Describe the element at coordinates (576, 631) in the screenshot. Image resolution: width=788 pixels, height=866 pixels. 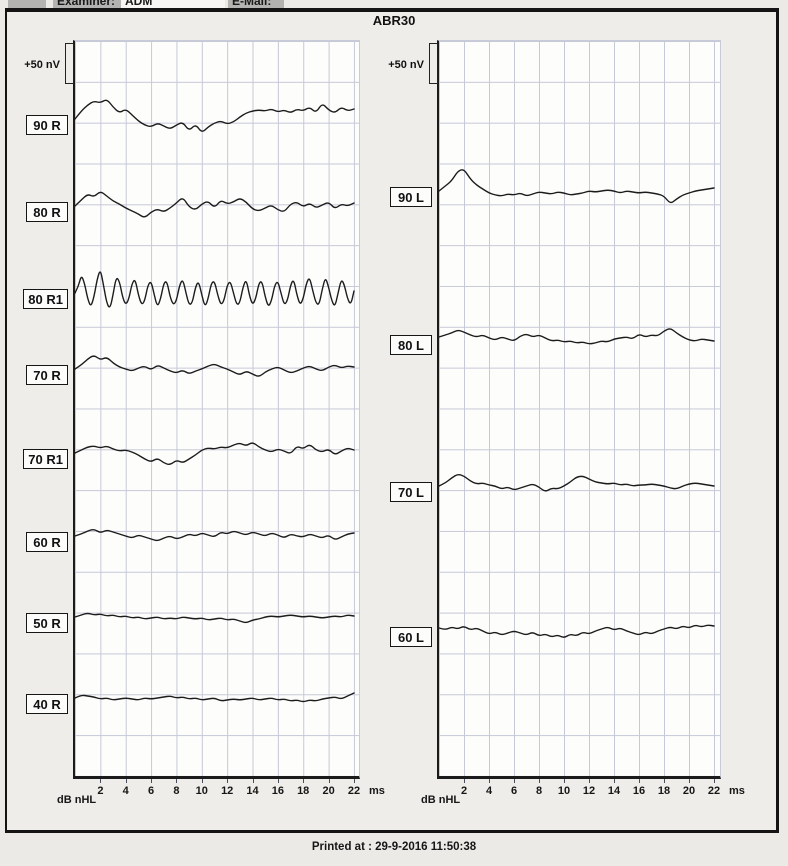
I see `waveform-trace-60l` at that location.